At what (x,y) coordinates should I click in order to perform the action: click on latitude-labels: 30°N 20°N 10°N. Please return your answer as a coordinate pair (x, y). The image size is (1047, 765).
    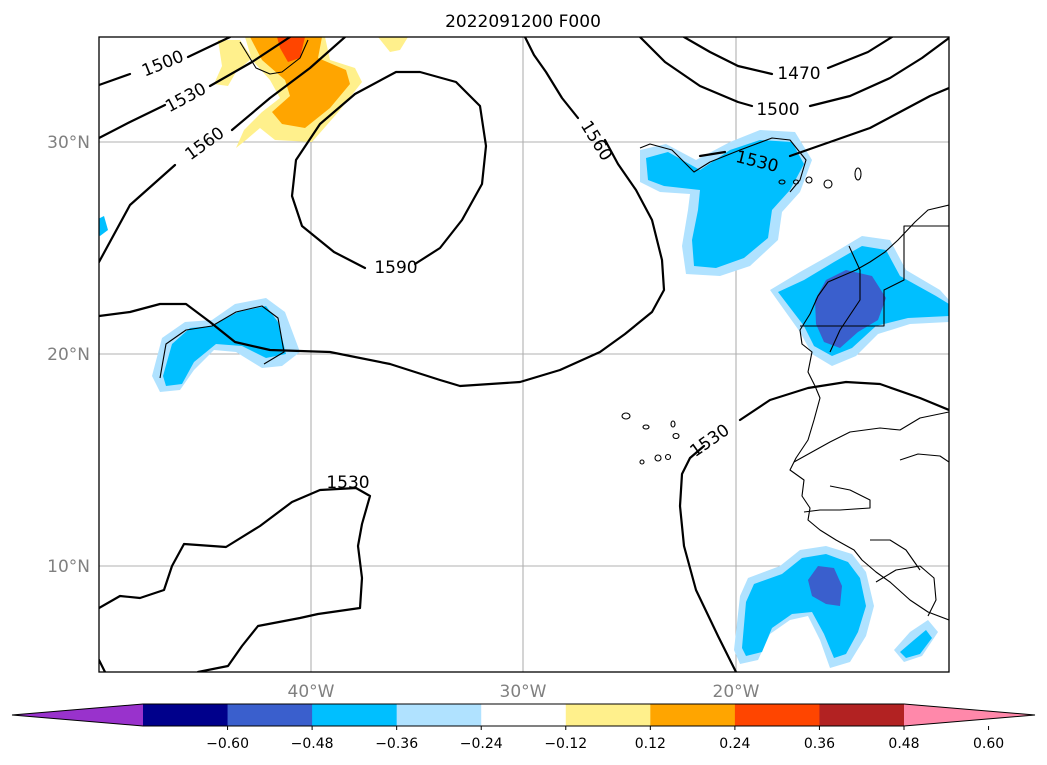
    Looking at the image, I should click on (68, 355).